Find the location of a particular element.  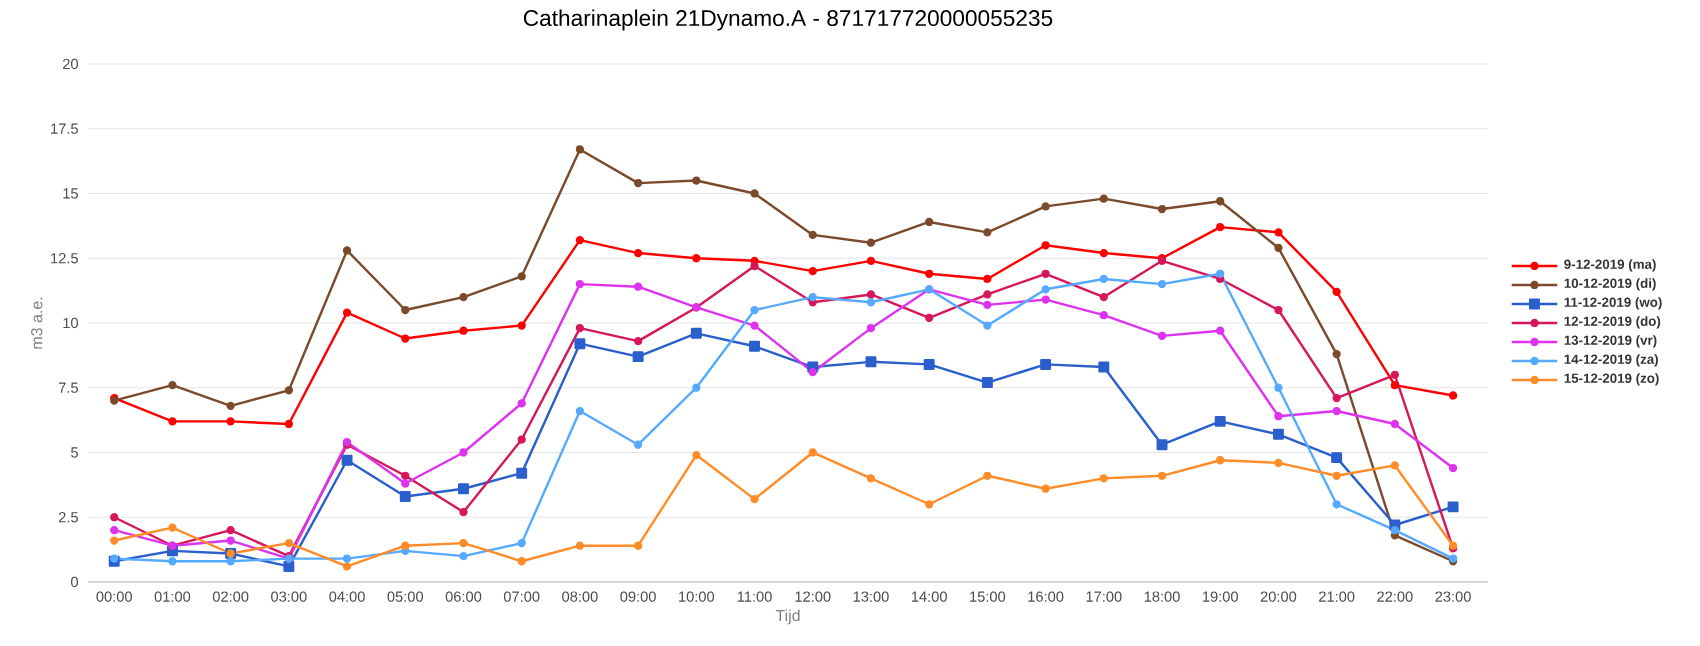

x-axis-title: Tijd is located at coordinates (787, 617).